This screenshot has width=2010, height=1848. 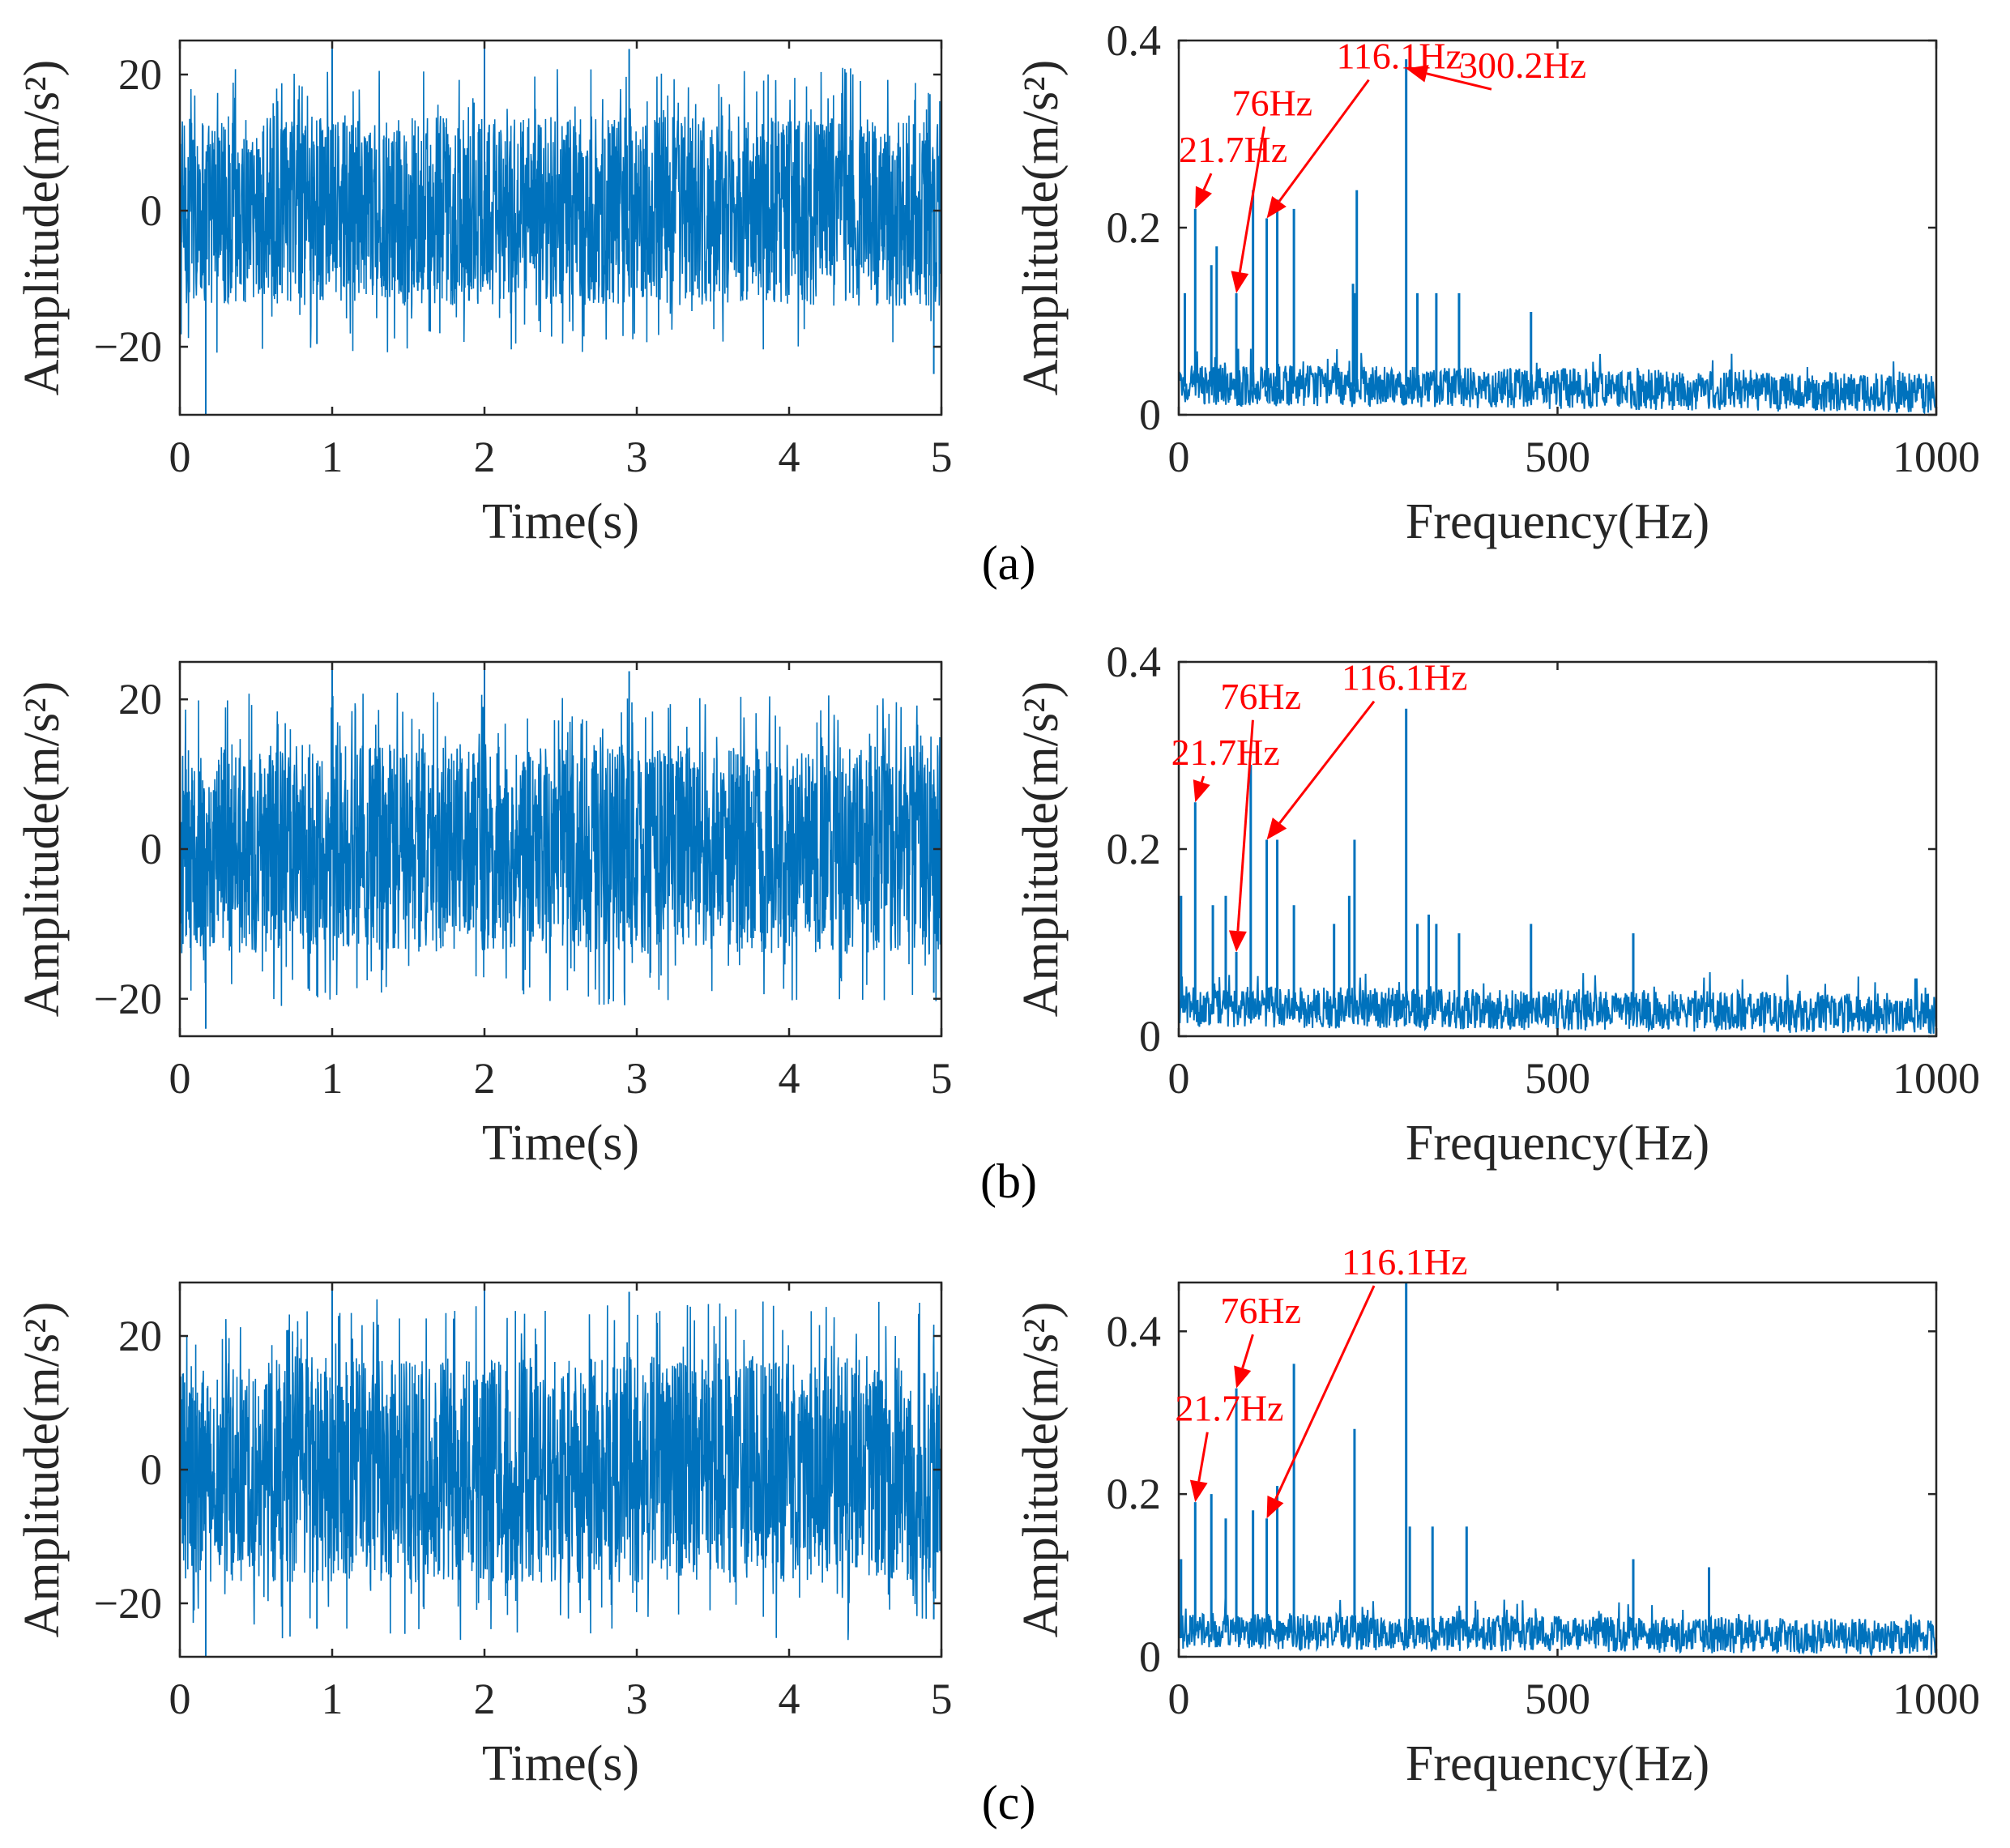 I want to click on peak-annotation-label: 300.2Hz, so click(x=1523, y=65).